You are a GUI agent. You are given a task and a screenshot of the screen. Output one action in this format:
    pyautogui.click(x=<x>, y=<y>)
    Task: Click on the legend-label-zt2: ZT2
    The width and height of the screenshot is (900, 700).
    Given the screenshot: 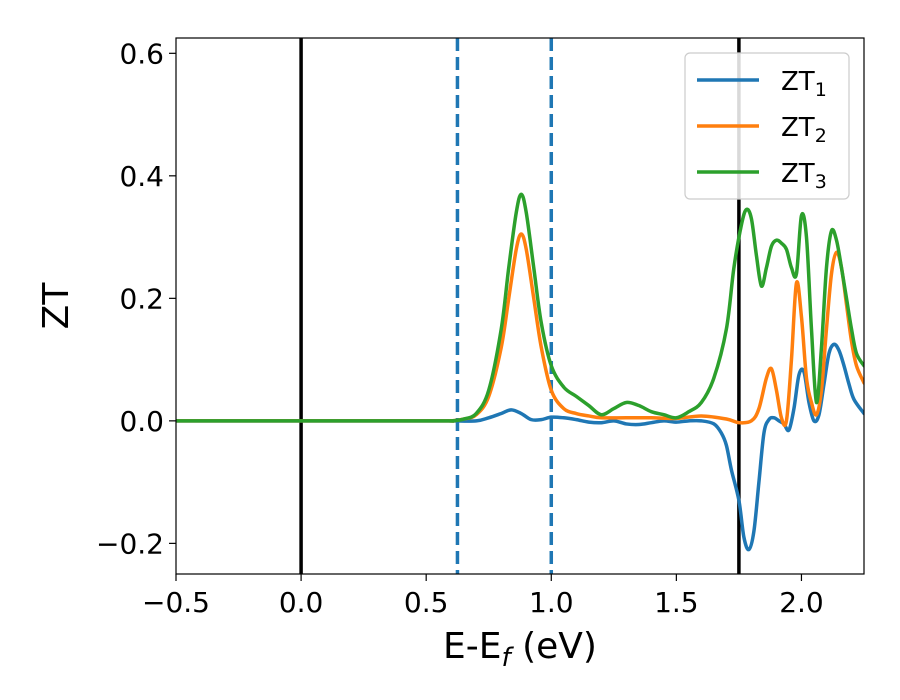 What is the action you would take?
    pyautogui.click(x=804, y=130)
    